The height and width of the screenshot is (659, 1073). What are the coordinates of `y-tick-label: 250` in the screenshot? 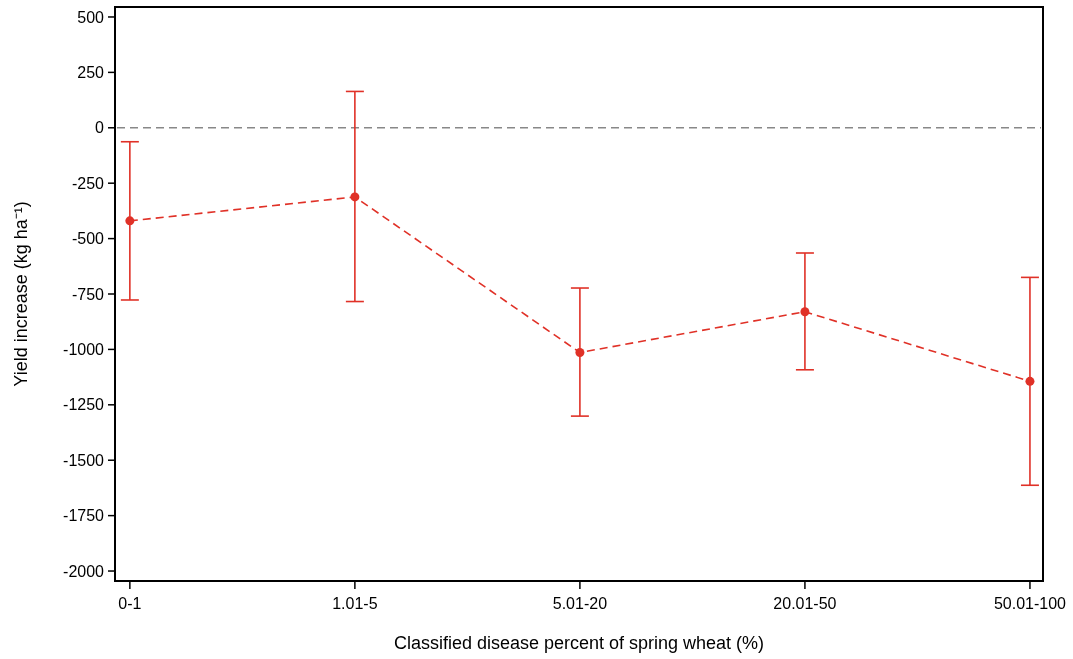 It's located at (91, 72).